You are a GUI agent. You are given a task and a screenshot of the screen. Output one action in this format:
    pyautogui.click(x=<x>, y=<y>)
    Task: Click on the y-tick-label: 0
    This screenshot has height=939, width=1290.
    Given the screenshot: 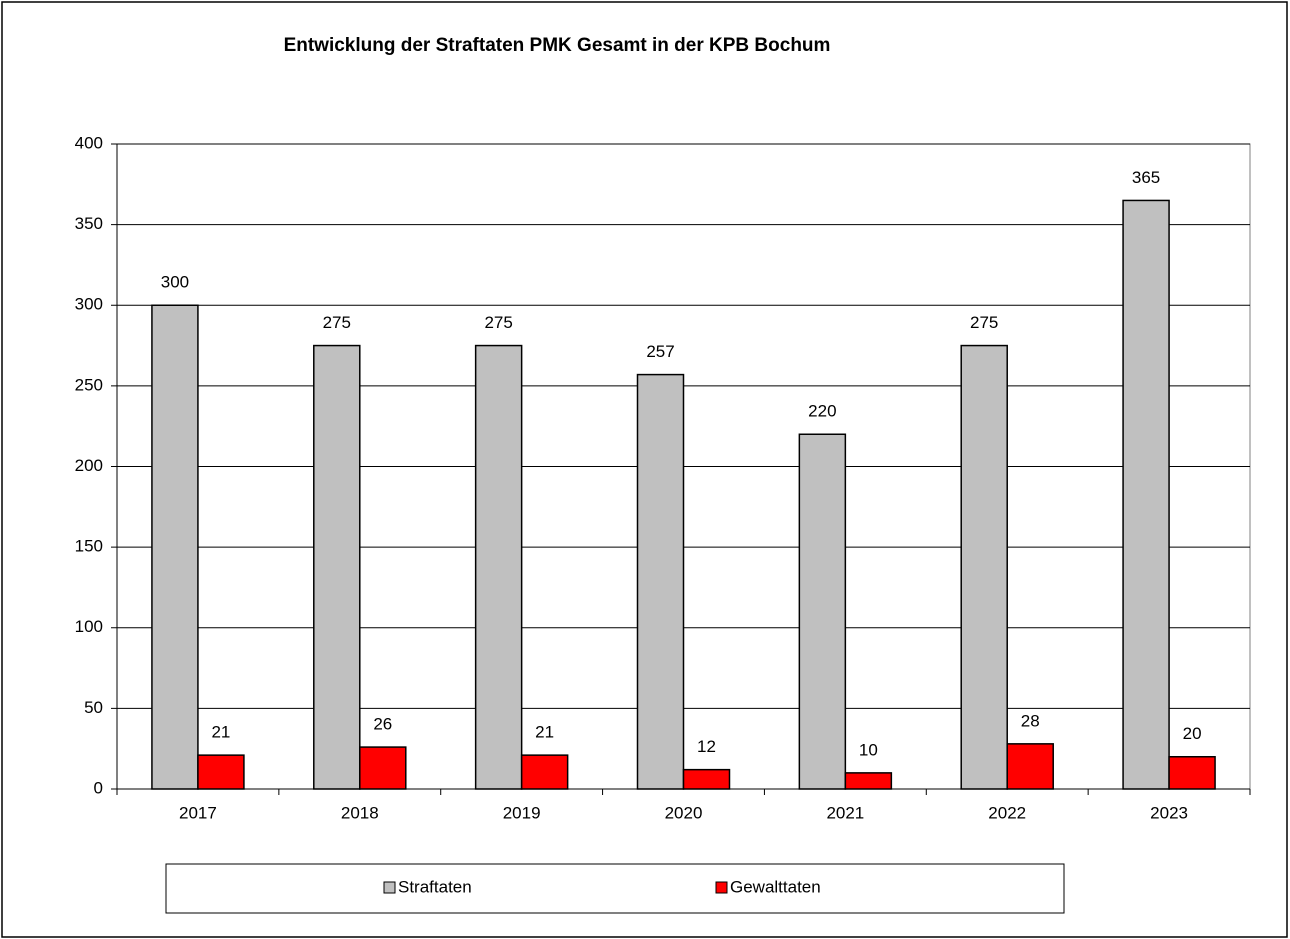 What is the action you would take?
    pyautogui.click(x=98, y=787)
    